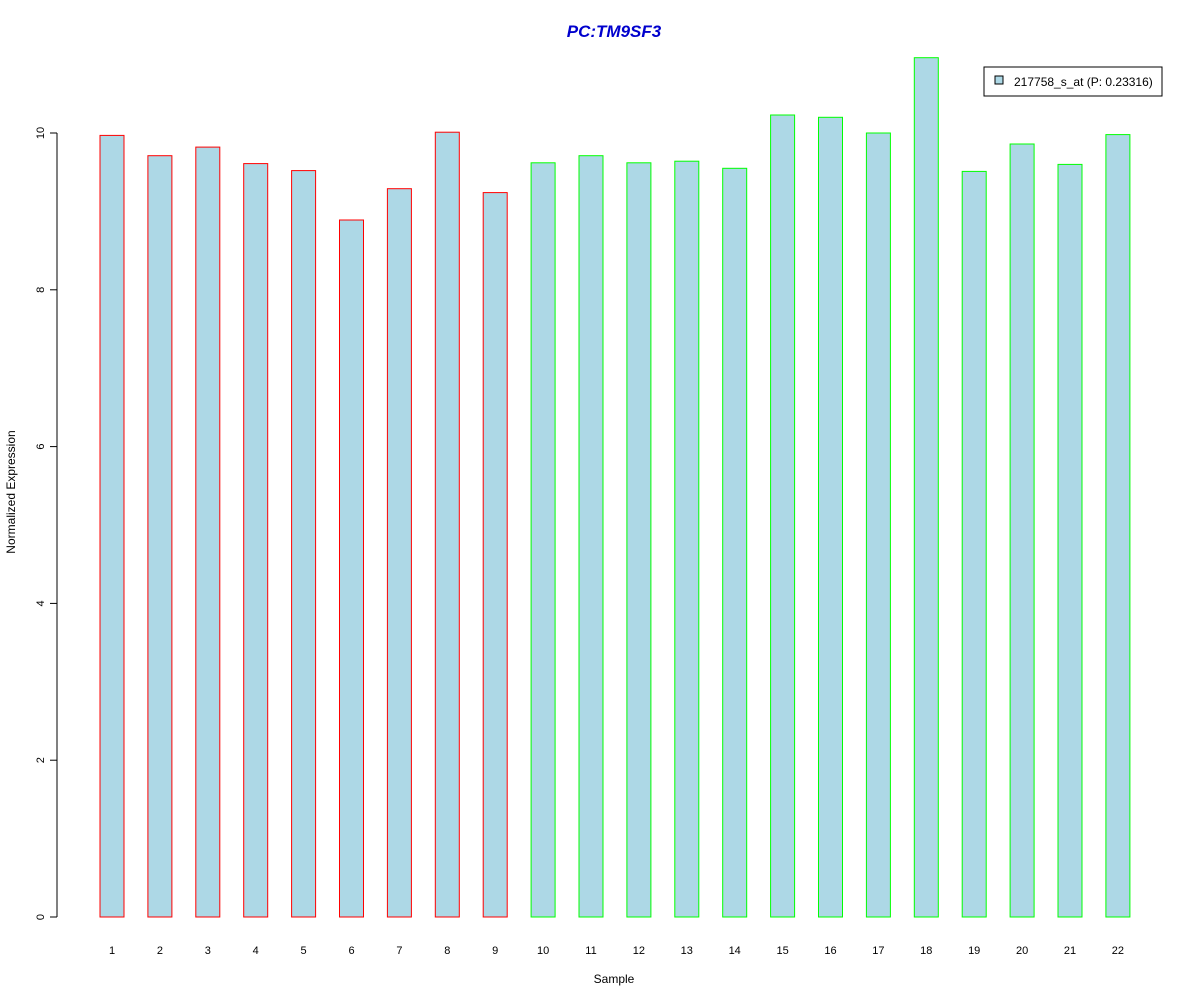 The height and width of the screenshot is (1000, 1200). What do you see at coordinates (41, 603) in the screenshot?
I see `y-tick-label: 4` at bounding box center [41, 603].